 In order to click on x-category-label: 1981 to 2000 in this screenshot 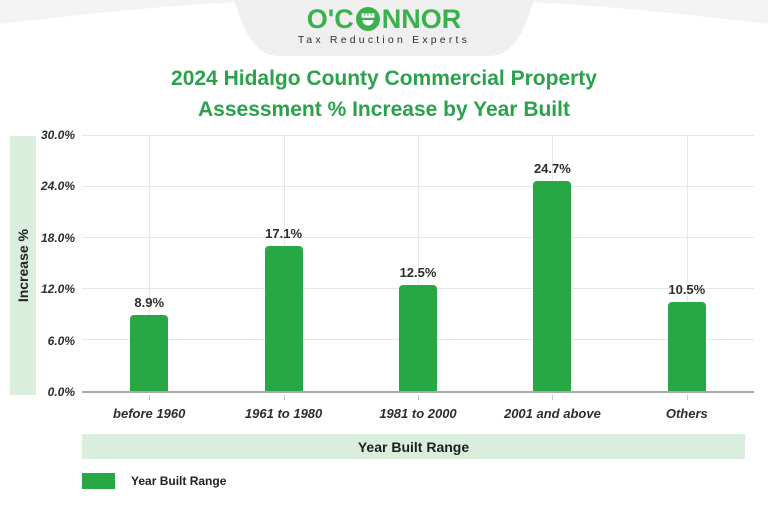, I will do `click(418, 413)`.